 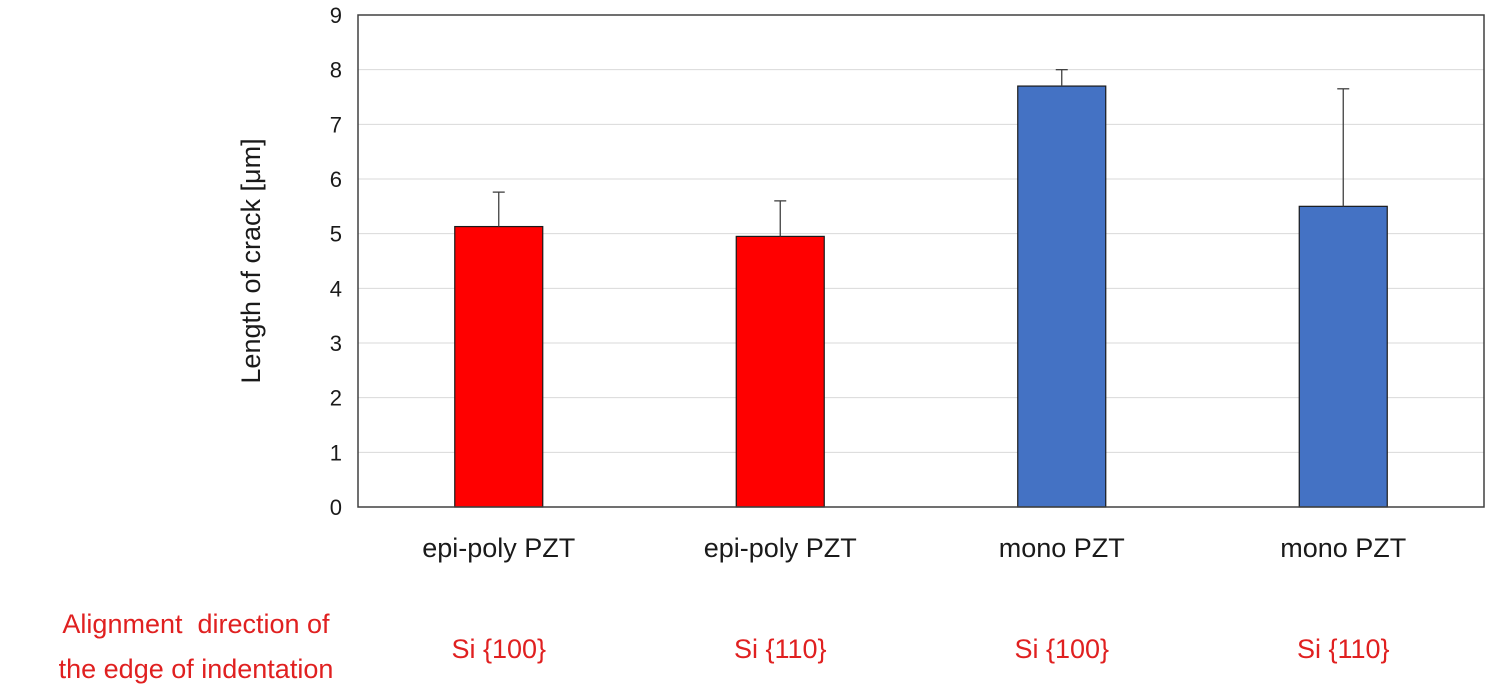 I want to click on y-tick-label: 8, so click(x=336, y=70).